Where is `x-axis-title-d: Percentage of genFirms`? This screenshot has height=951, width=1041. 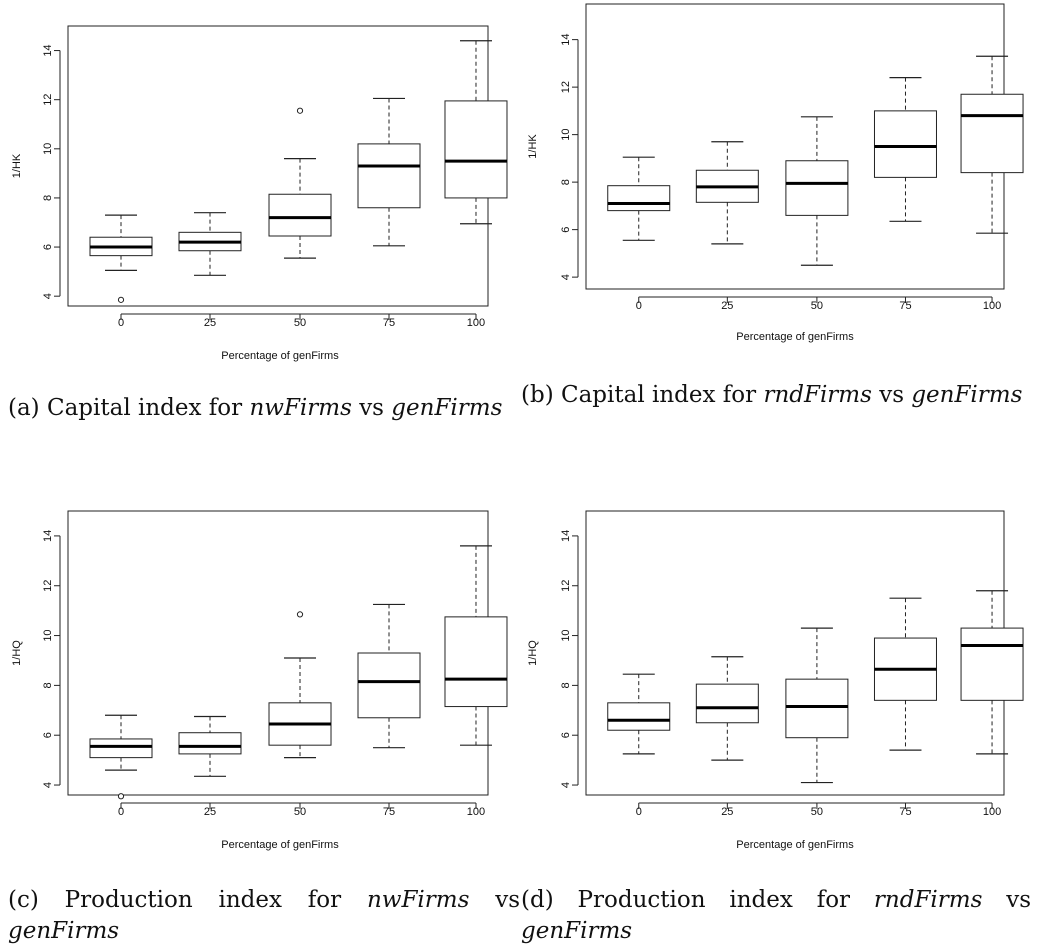
x-axis-title-d: Percentage of genFirms is located at coordinates (795, 845).